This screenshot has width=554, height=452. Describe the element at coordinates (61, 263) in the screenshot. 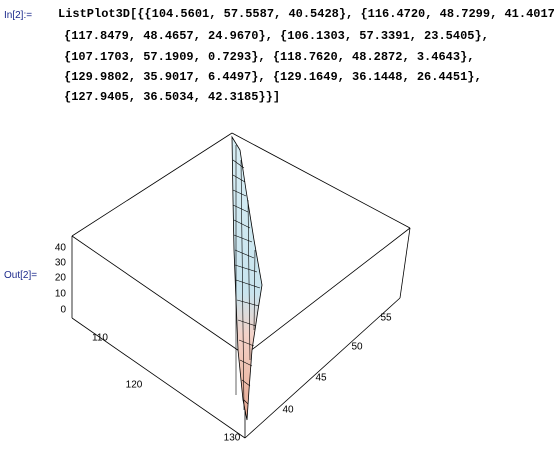

I see `axis-tick-label: 30` at that location.